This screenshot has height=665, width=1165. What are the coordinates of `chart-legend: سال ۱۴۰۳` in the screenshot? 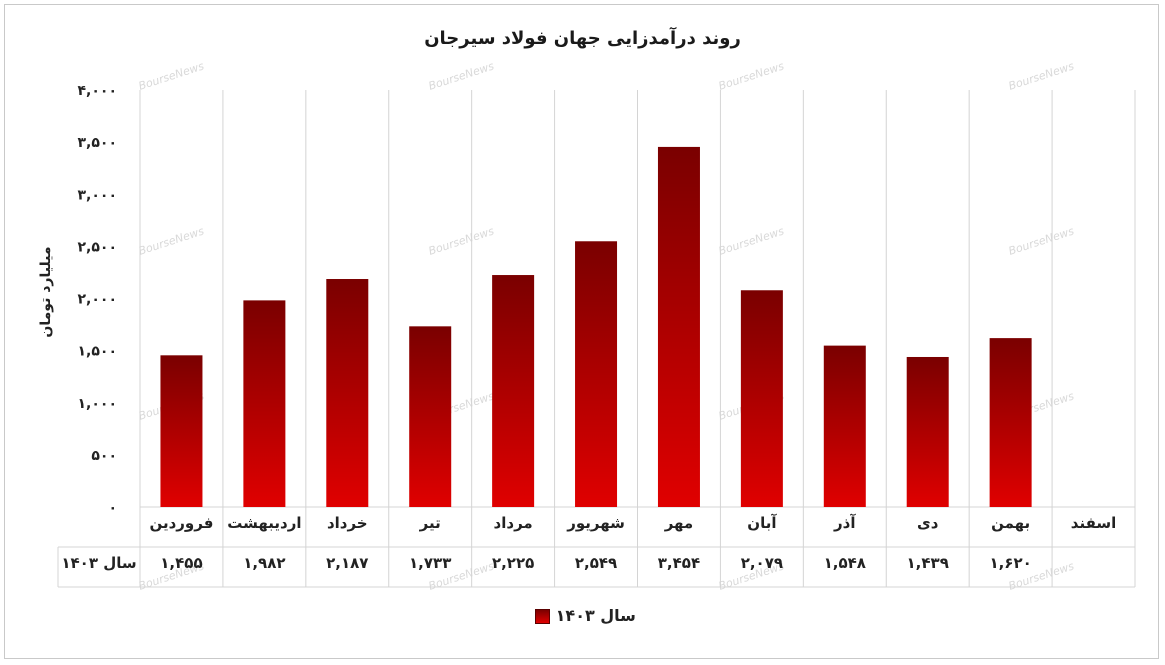 It's located at (582, 615).